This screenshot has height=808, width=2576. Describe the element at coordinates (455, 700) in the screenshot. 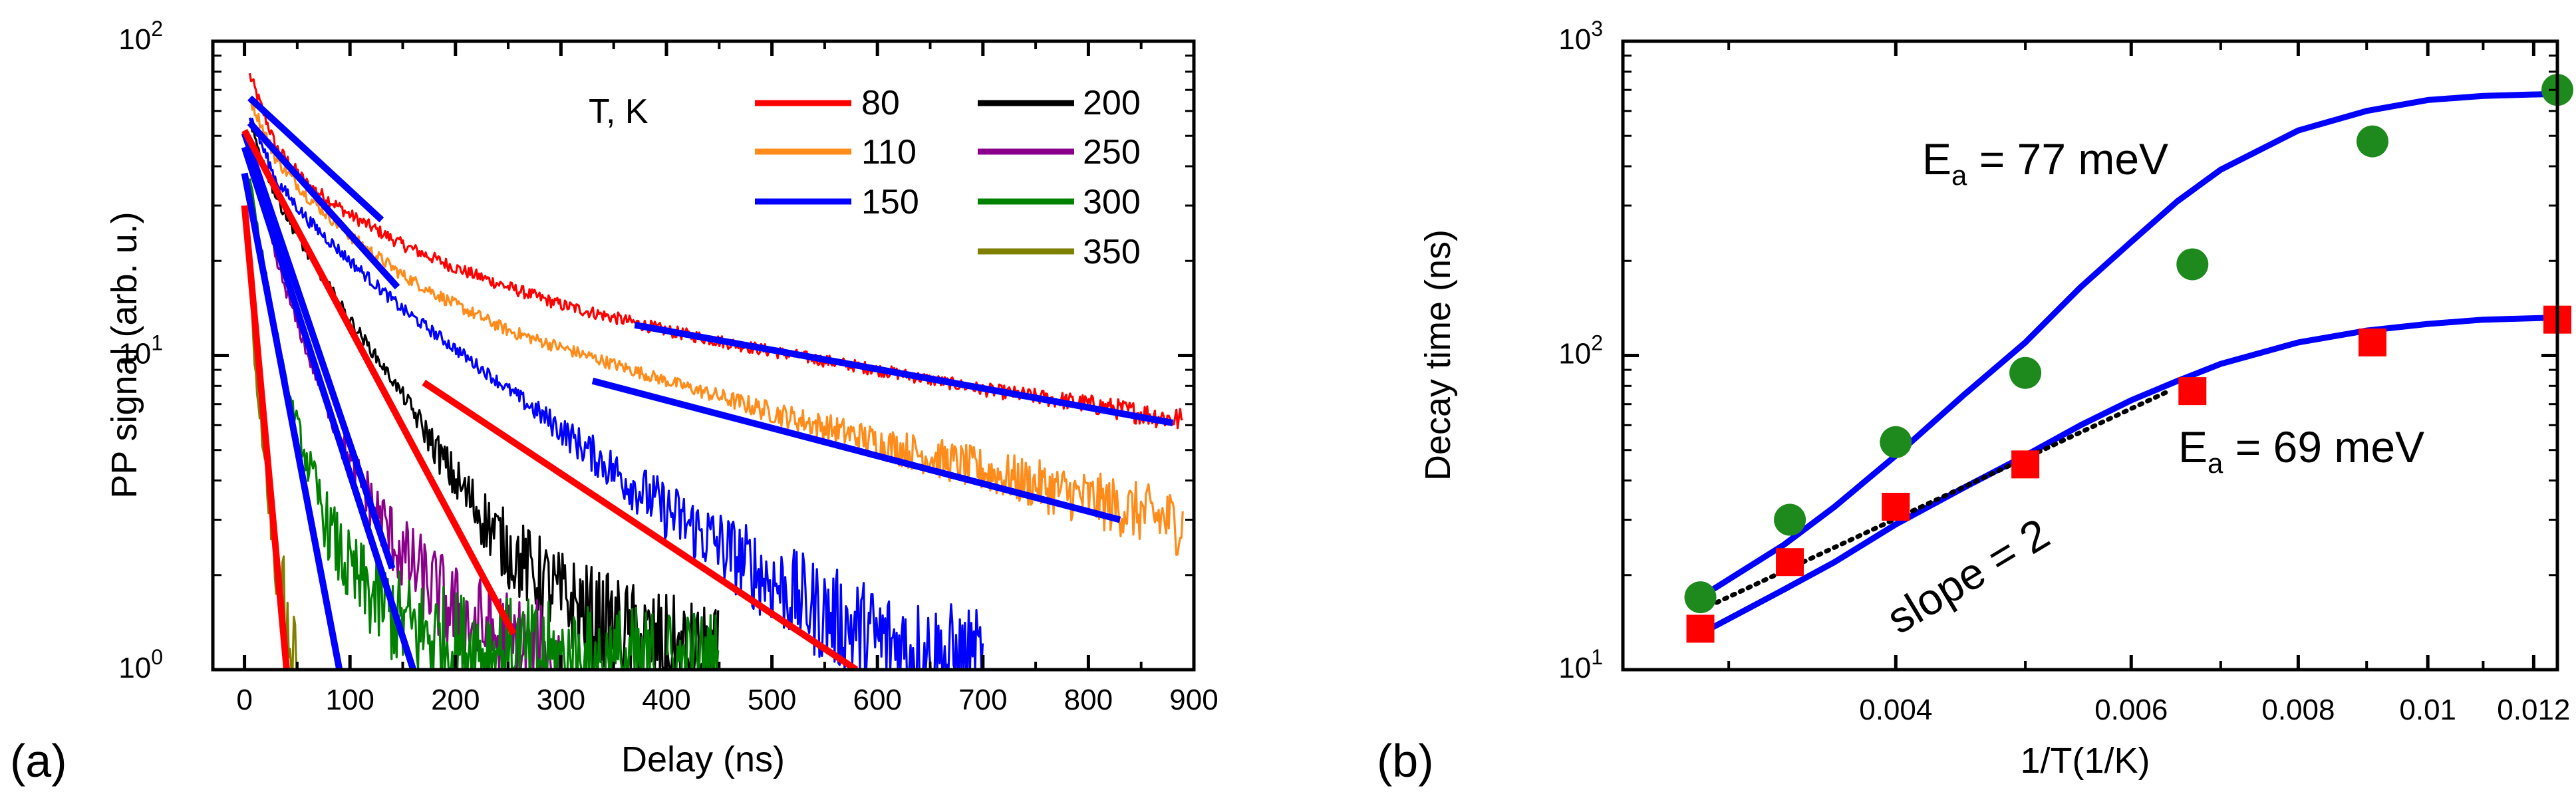

I see `x-tick-label: 200` at that location.